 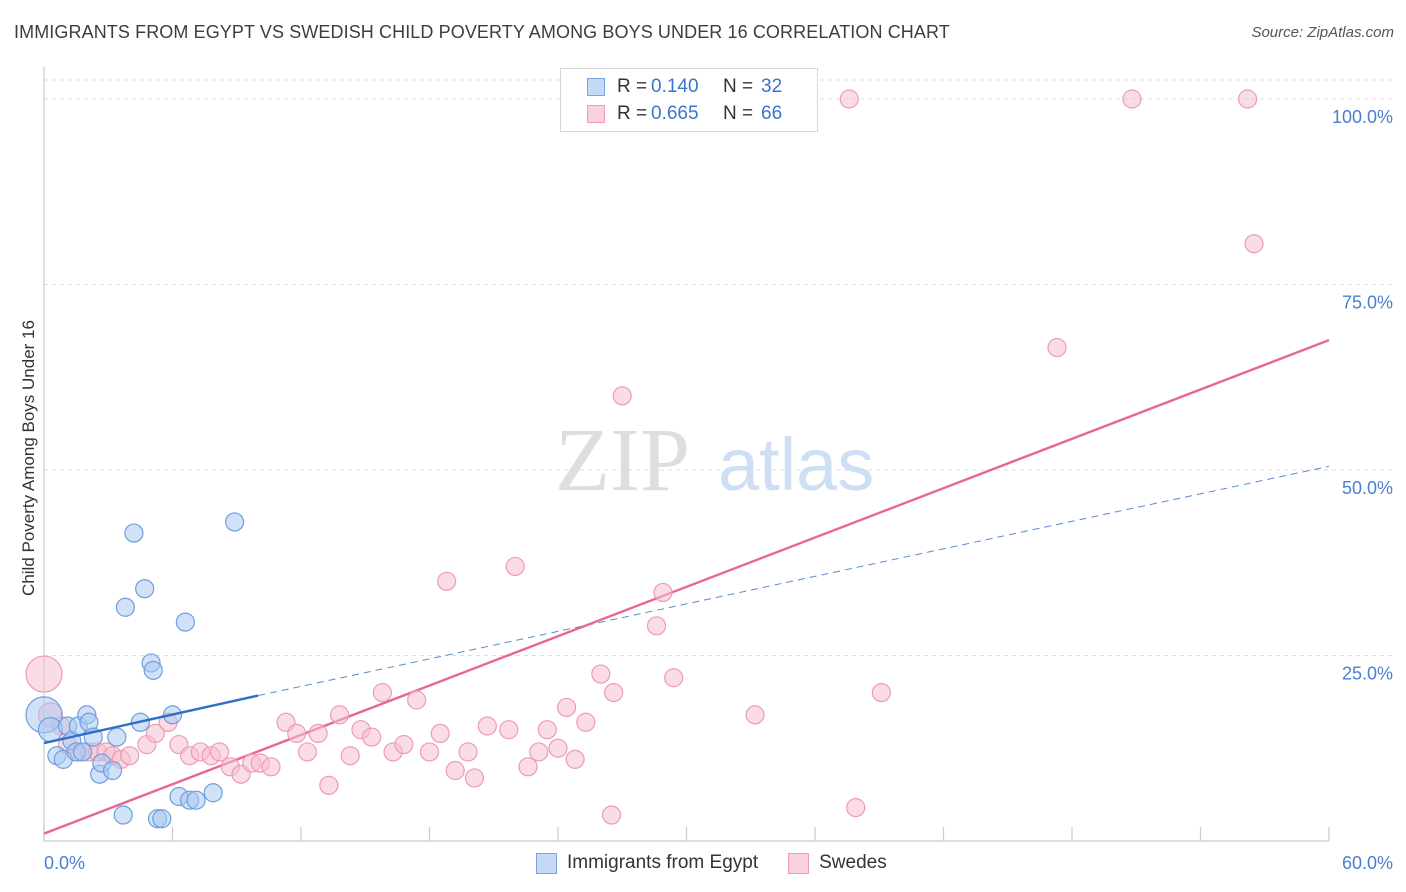 I want to click on y-axis-label: Child Poverty Among Boys Under 16, so click(x=28, y=458).